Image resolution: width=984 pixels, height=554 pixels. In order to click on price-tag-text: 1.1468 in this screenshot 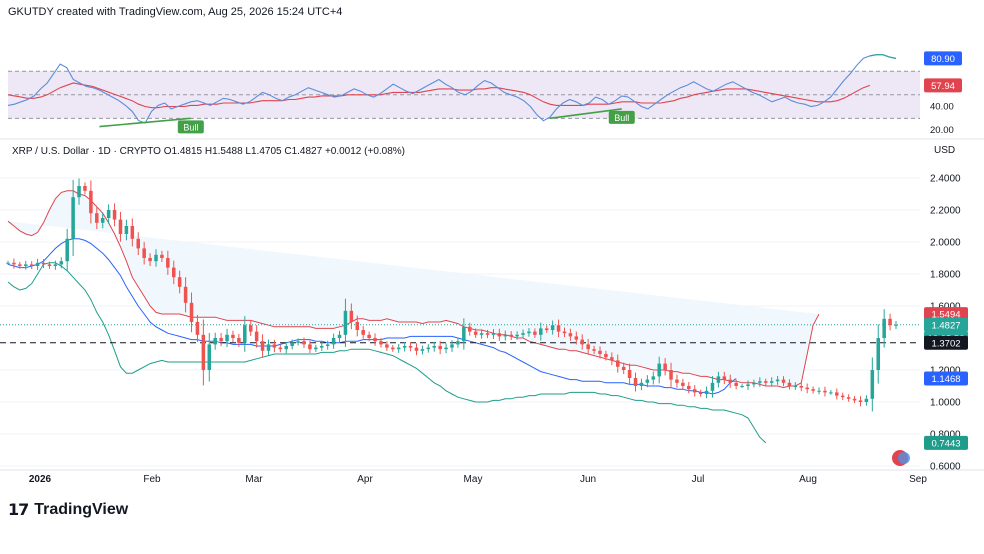, I will do `click(945, 379)`.